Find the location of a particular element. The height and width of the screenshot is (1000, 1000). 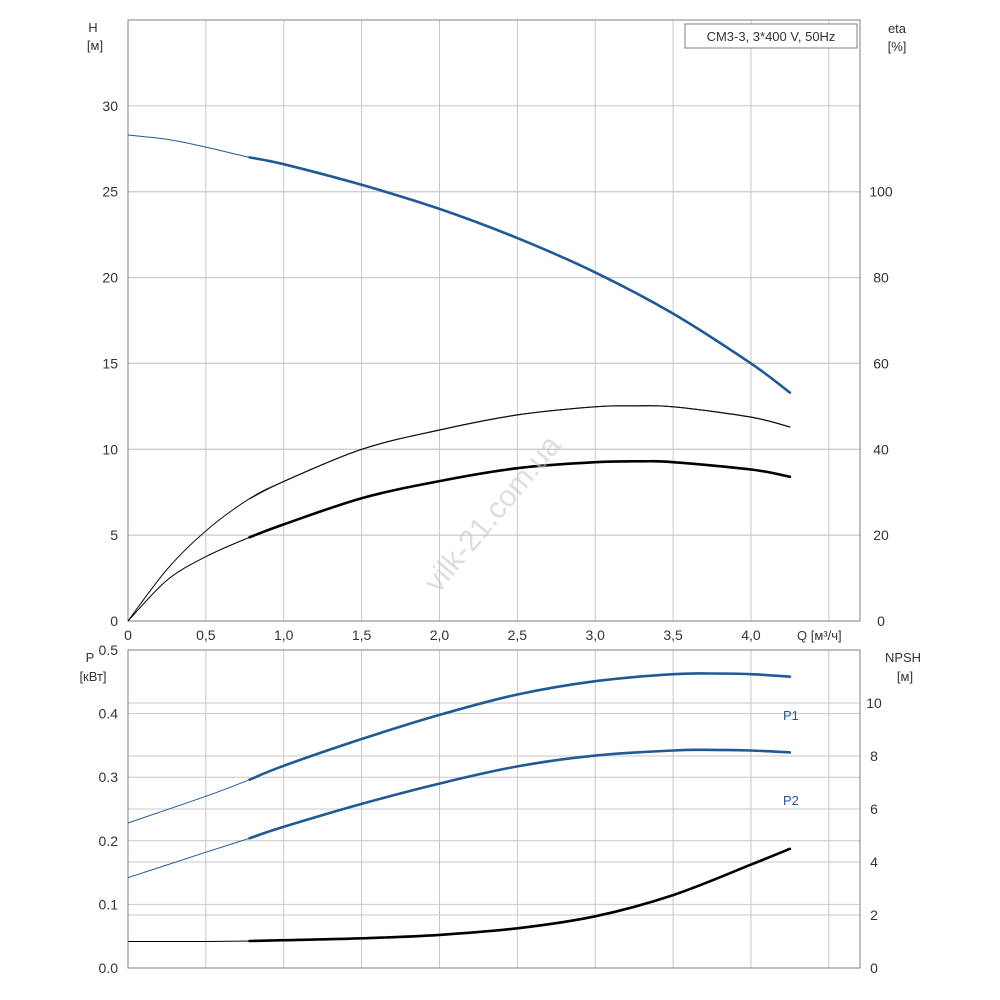

y-tick-label: 0.3 is located at coordinates (109, 777).